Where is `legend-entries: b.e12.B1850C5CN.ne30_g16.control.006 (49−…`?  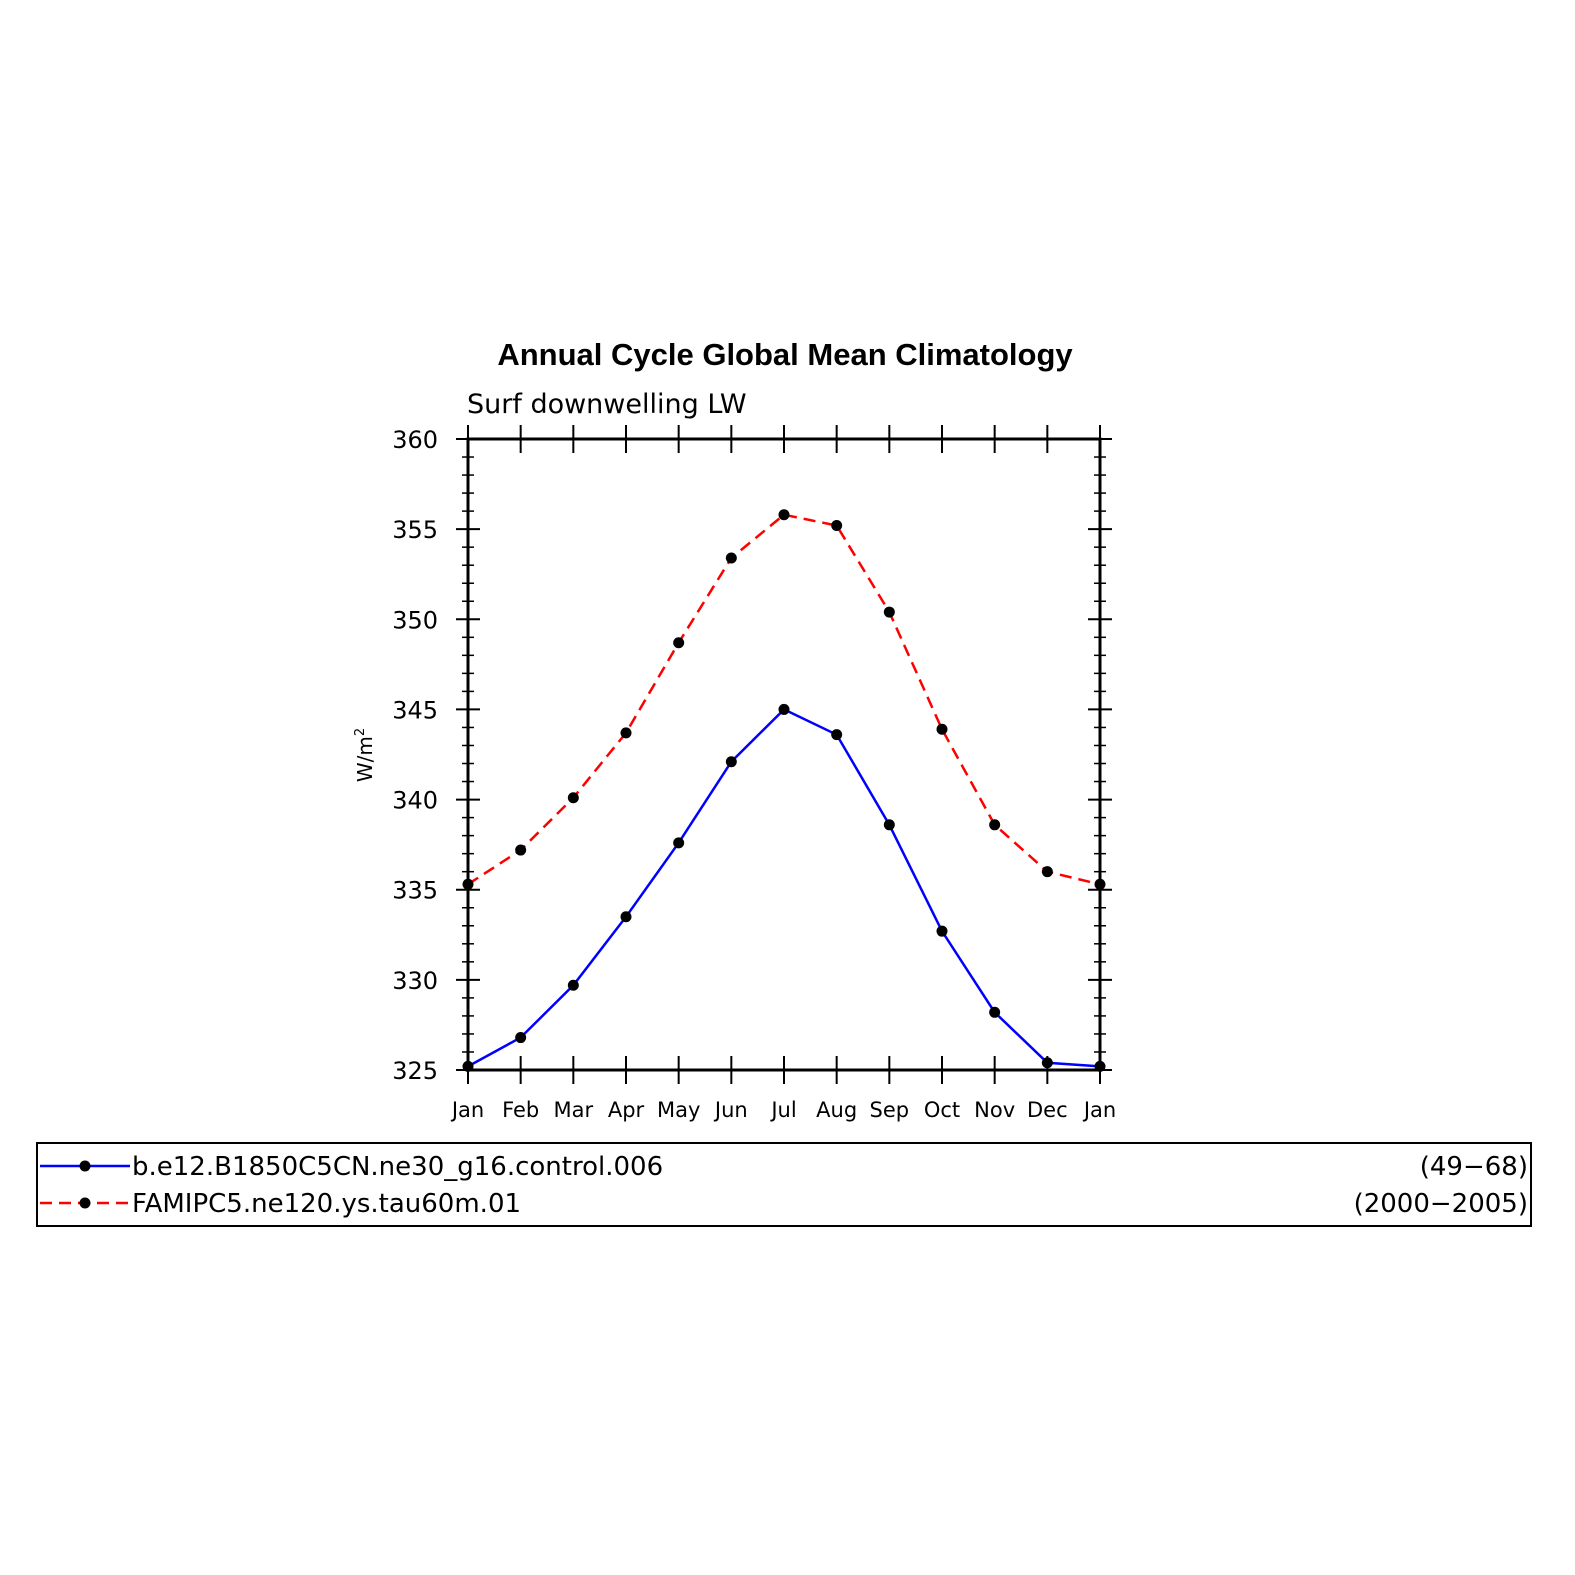
legend-entries: b.e12.B1850C5CN.ne30_g16.control.006 (49−… is located at coordinates (784, 1185).